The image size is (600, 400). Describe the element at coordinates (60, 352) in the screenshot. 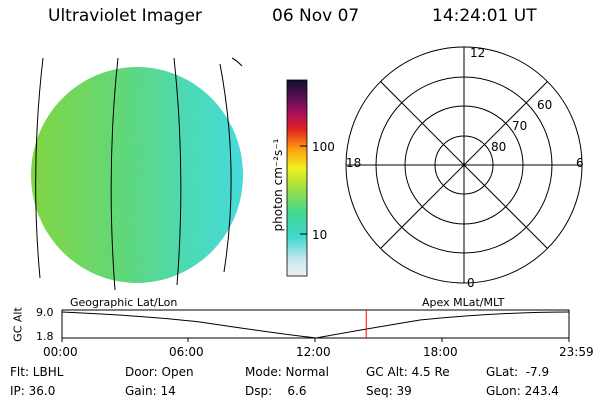

I see `time-tick: 00:00` at that location.